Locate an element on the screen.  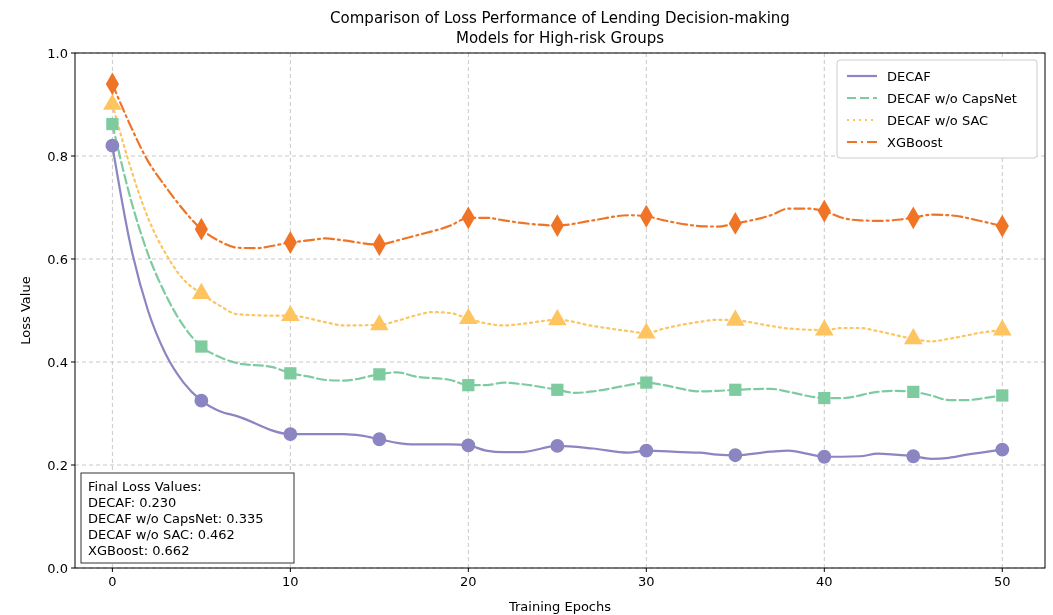
y-tick-label: 0.0 is located at coordinates (57, 568).